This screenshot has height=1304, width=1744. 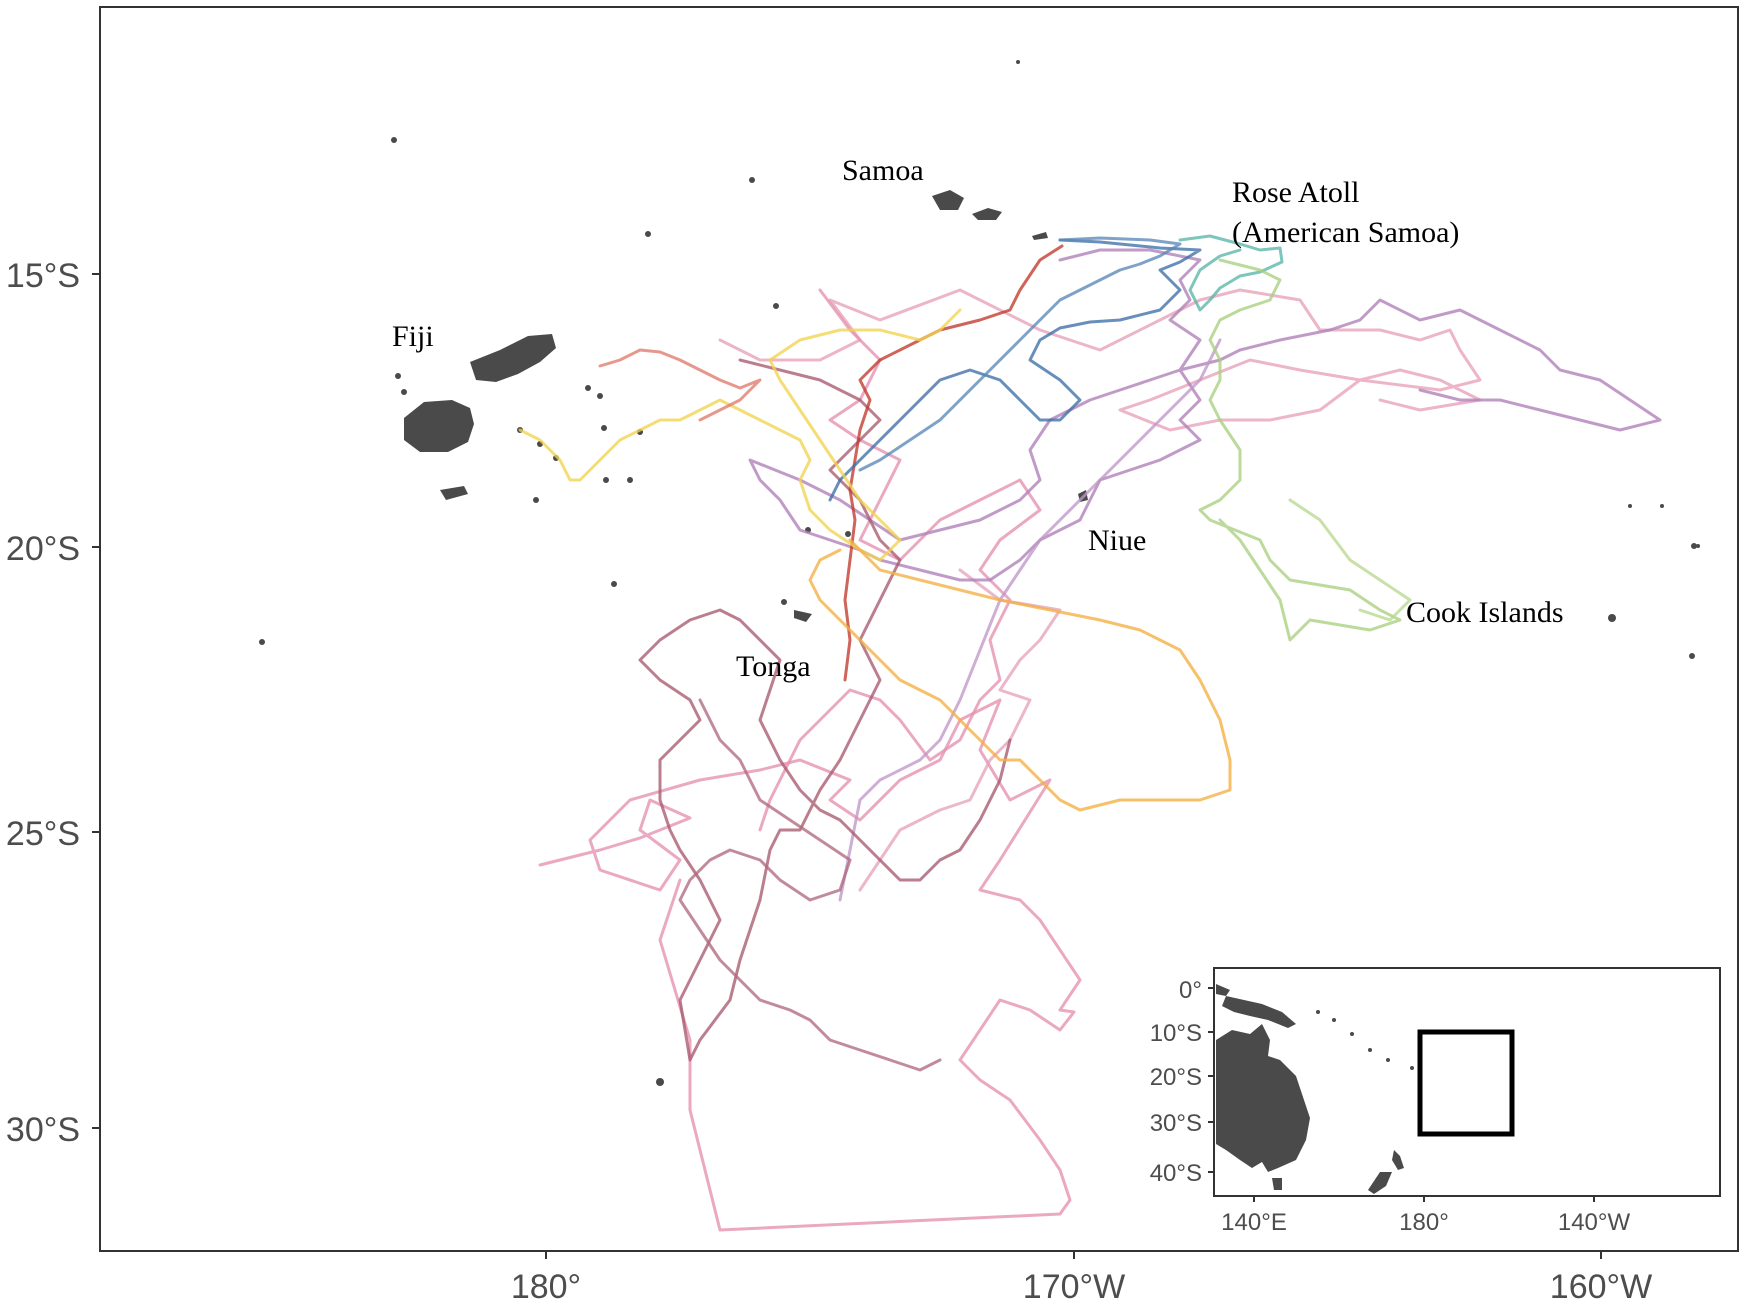 What do you see at coordinates (439, 426) in the screenshot?
I see `fiji-viti-levu` at bounding box center [439, 426].